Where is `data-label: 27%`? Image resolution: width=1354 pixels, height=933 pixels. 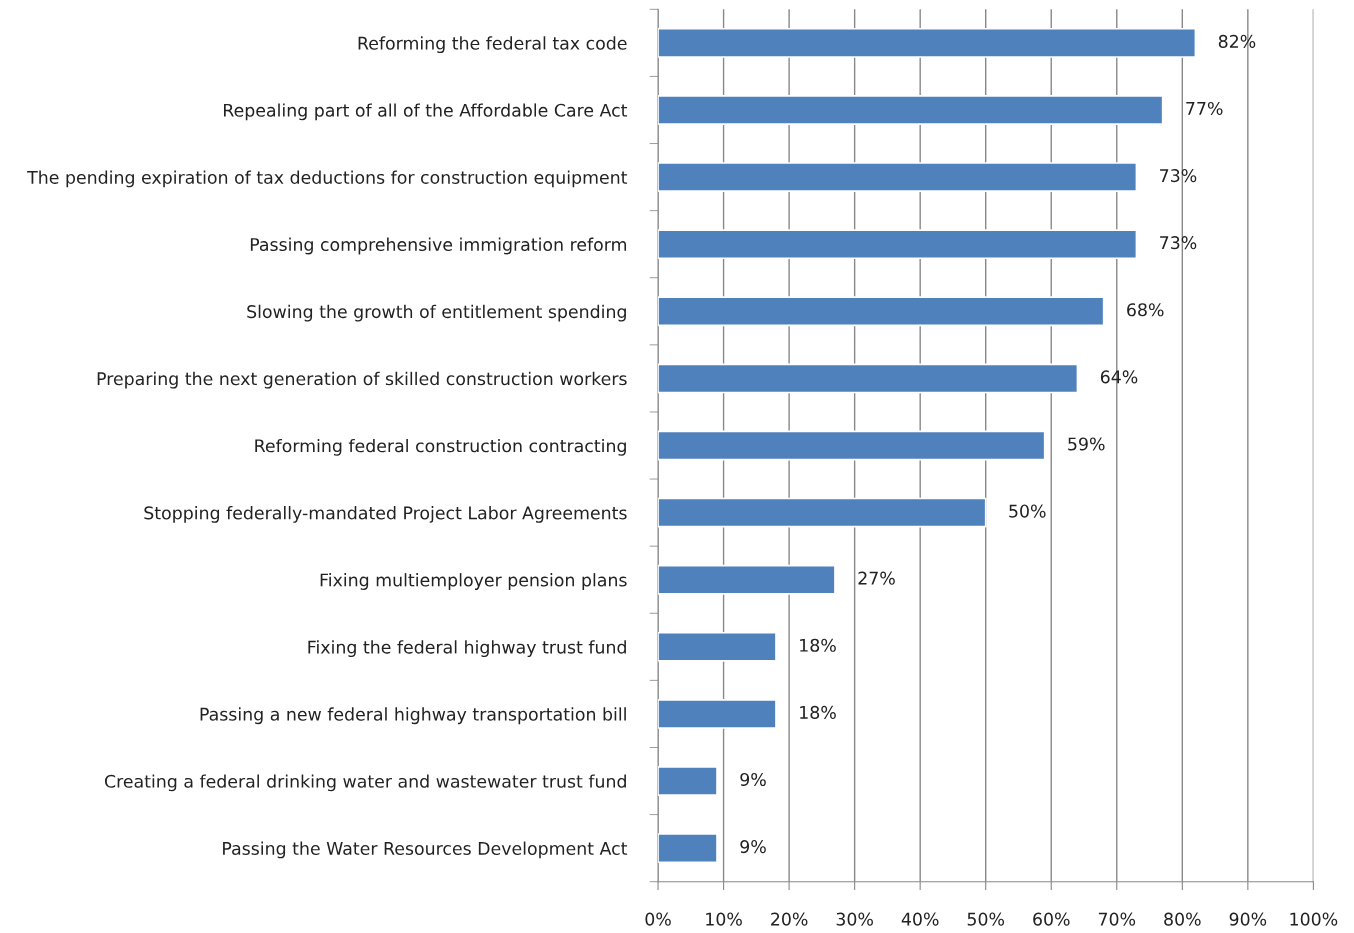 data-label: 27% is located at coordinates (876, 578).